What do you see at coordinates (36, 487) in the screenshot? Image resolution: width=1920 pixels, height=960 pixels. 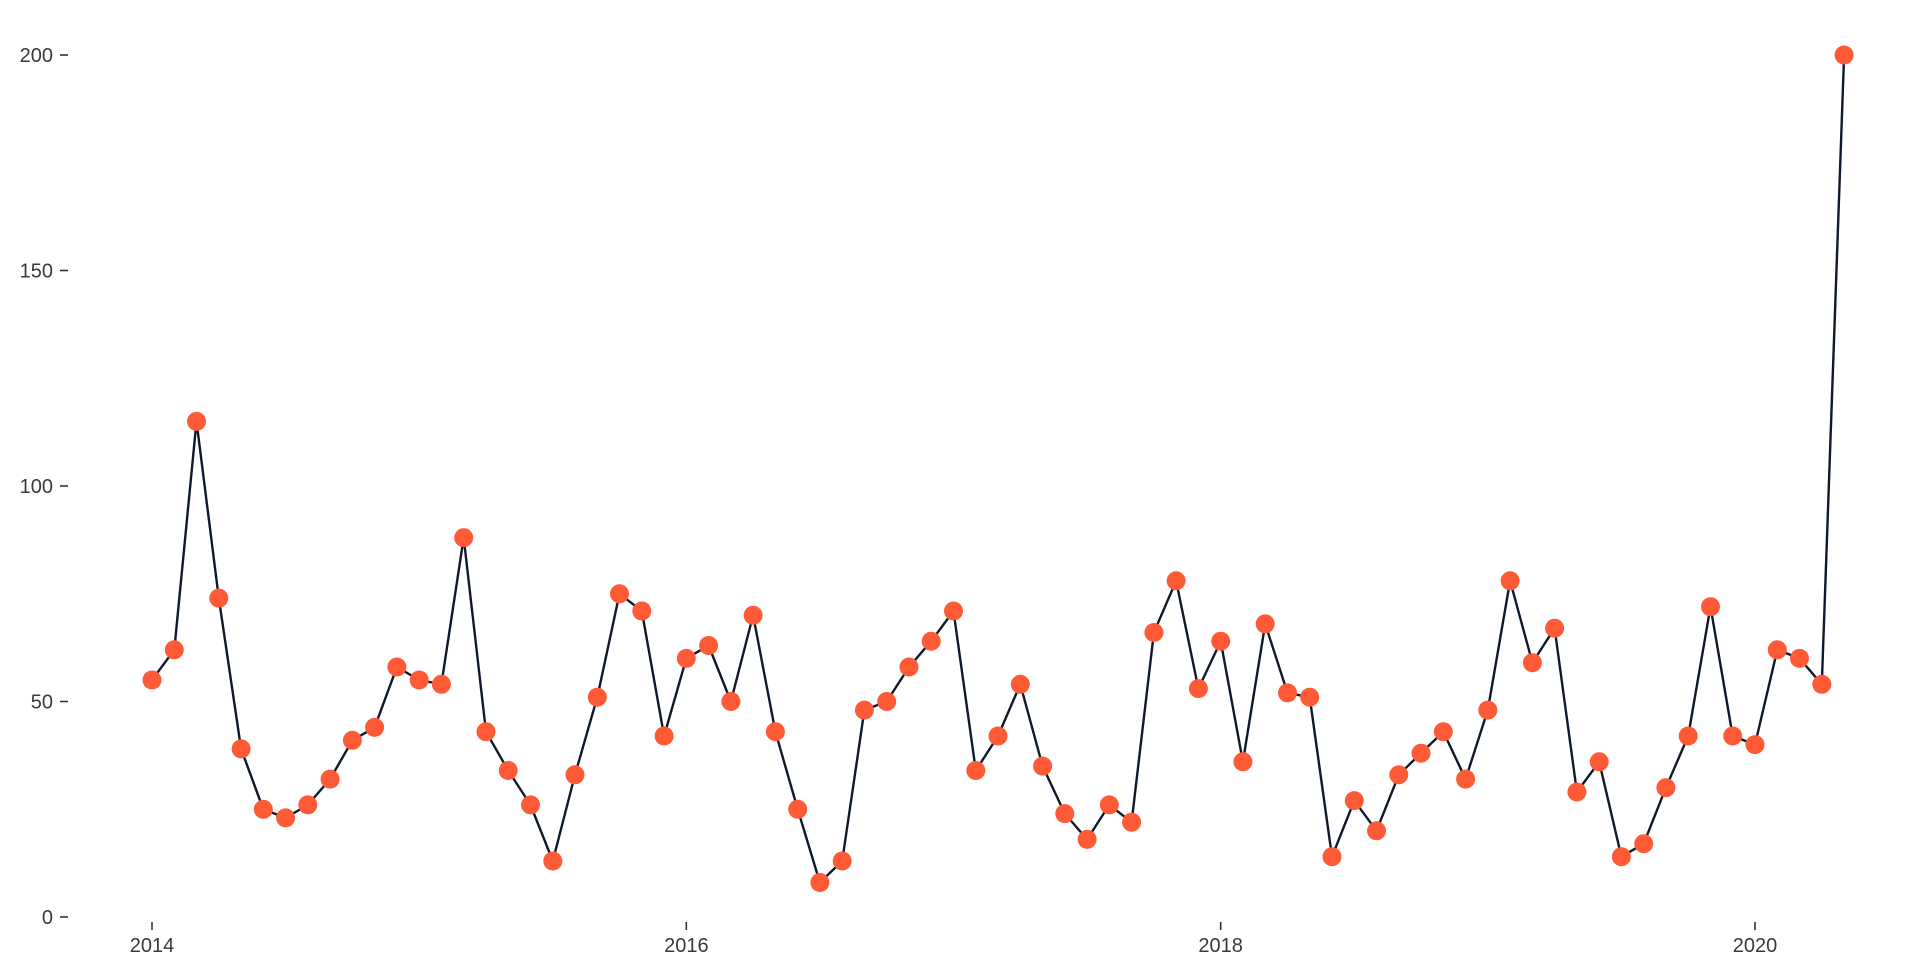 I see `y-tick-label: 100` at bounding box center [36, 487].